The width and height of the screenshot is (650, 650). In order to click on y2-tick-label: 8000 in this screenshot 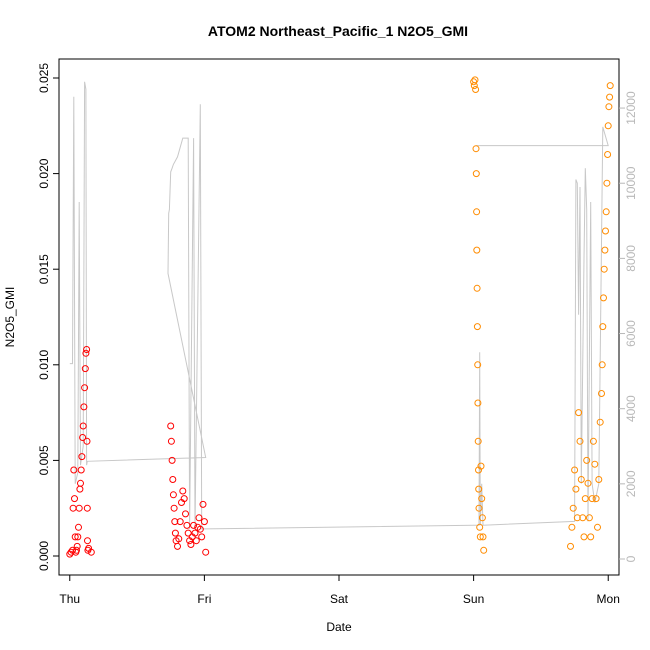, I will do `click(631, 258)`.